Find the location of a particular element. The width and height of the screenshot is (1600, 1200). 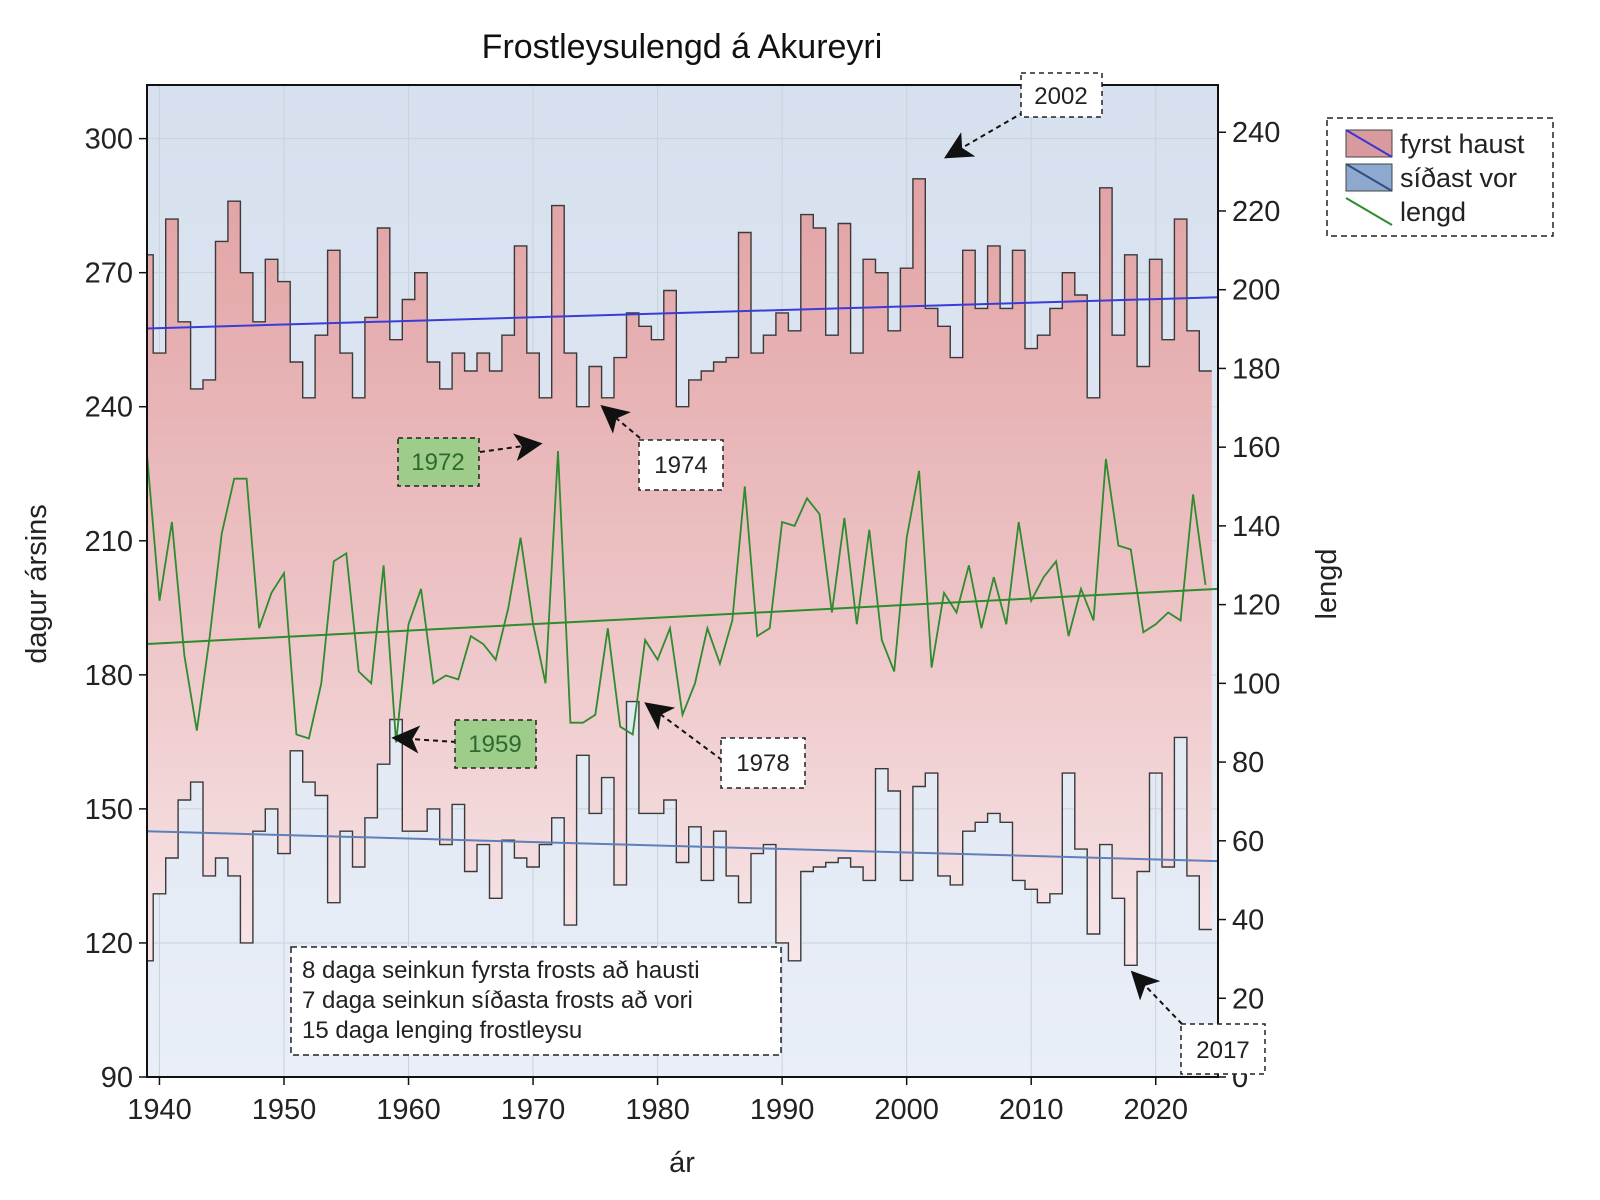

legend: fyrst haust síðast vor lengd is located at coordinates (1440, 177).